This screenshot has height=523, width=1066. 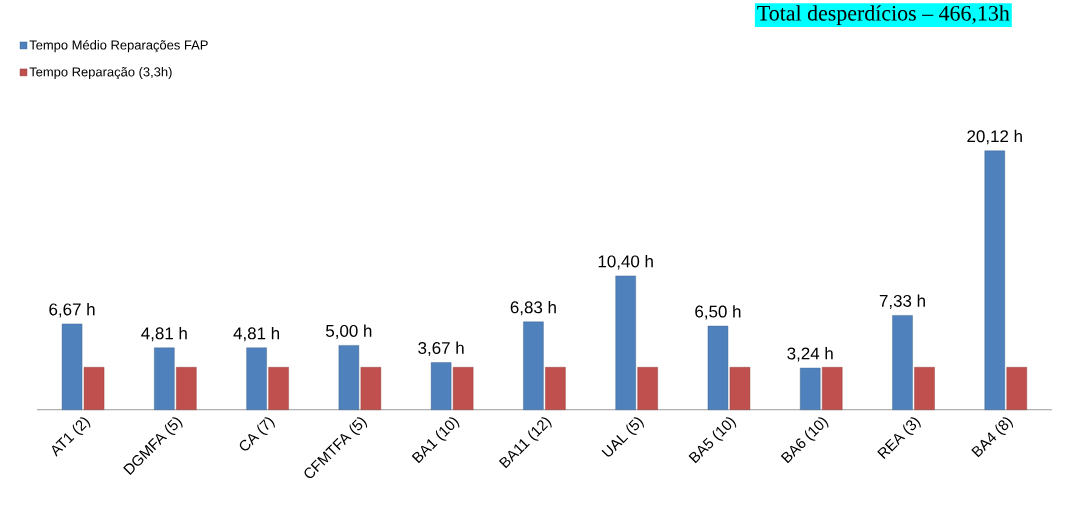 I want to click on x-tick-label: AT1 (2), so click(x=71, y=437).